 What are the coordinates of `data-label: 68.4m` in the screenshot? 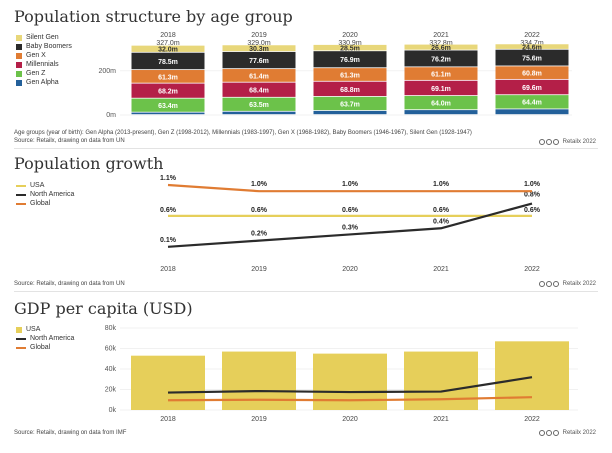 It's located at (259, 91).